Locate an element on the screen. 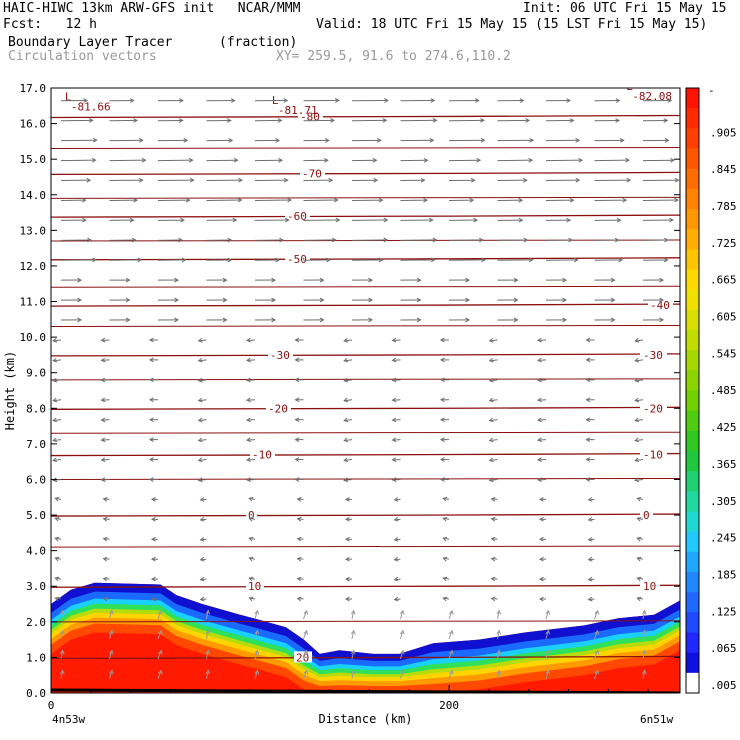  colorbar-label: .245 is located at coordinates (723, 538).